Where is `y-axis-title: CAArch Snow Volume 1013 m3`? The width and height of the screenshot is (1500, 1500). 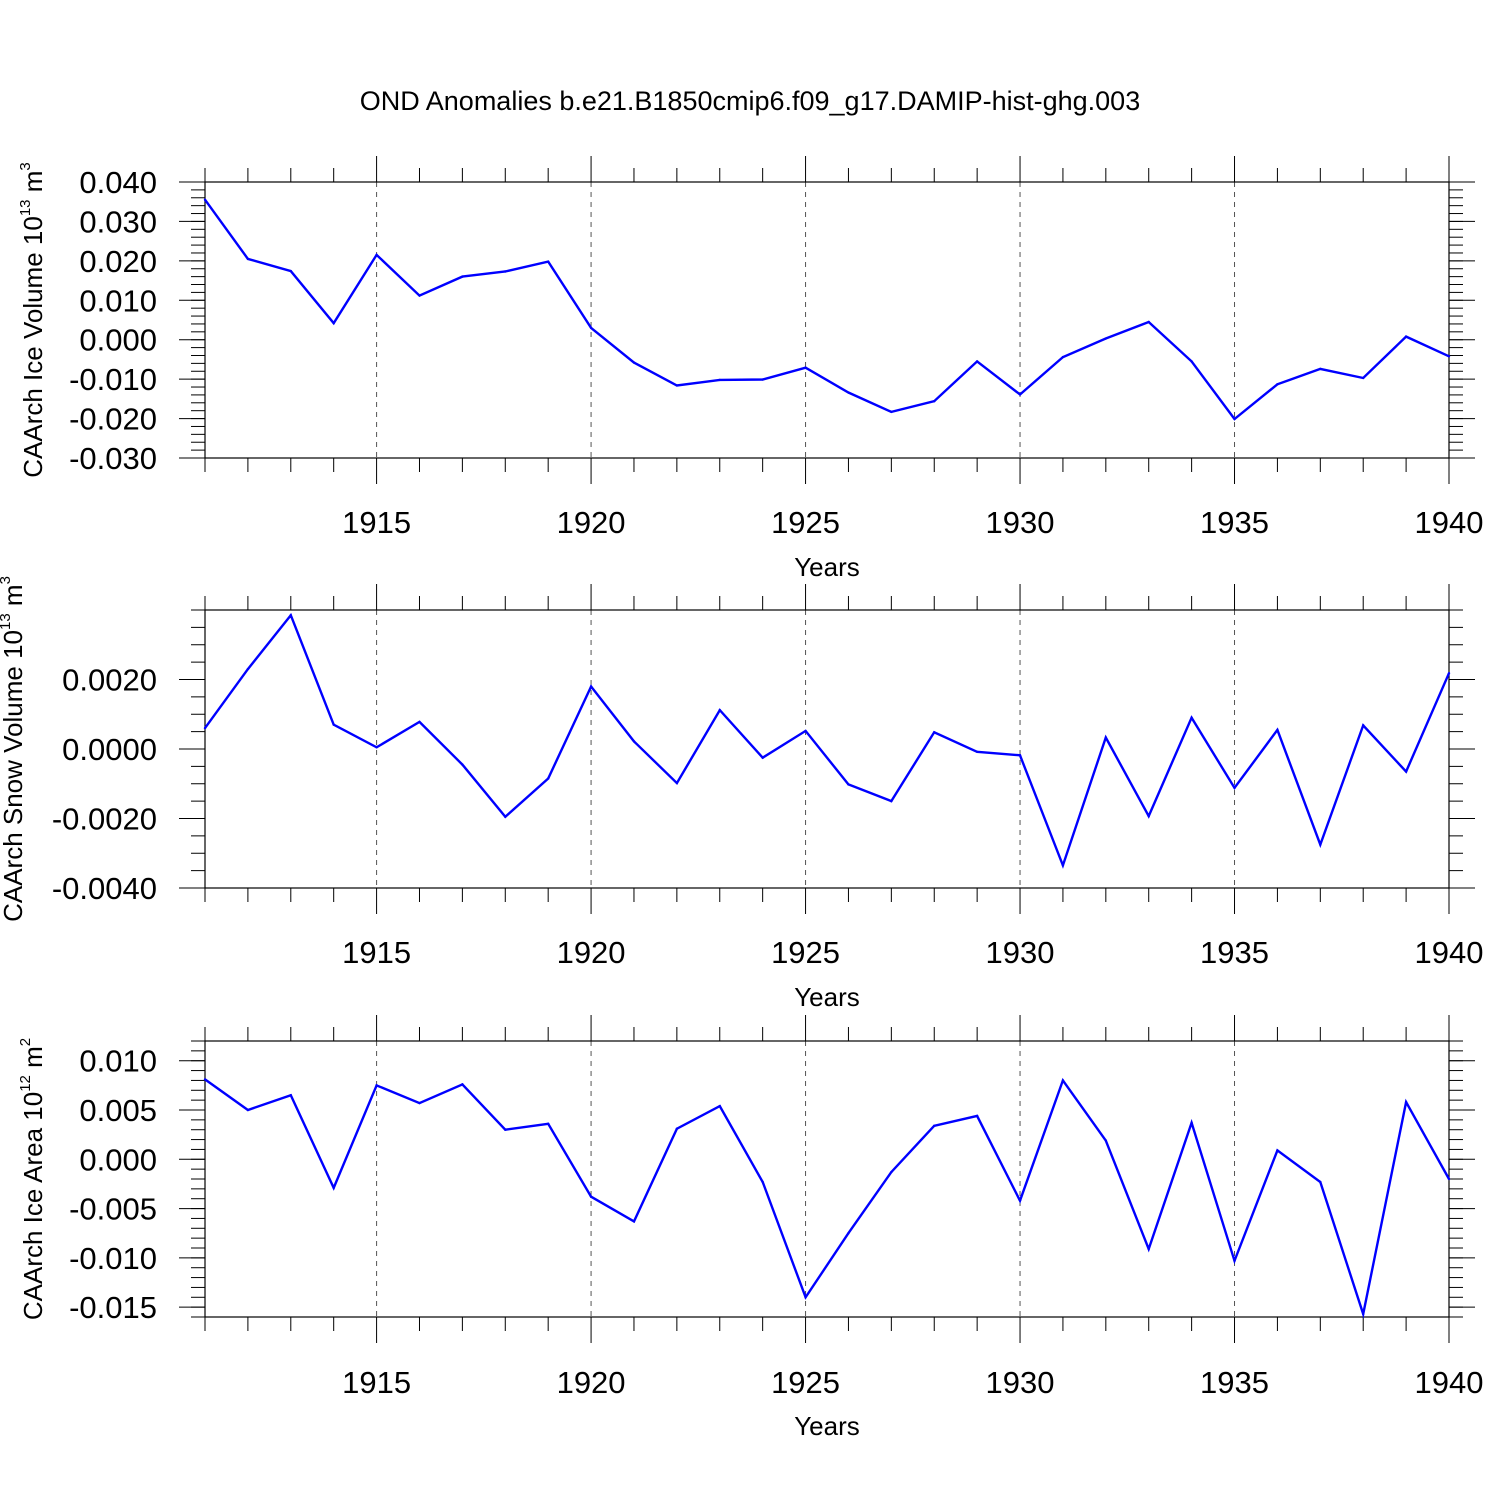
y-axis-title: CAArch Snow Volume 1013 m3 is located at coordinates (14, 749).